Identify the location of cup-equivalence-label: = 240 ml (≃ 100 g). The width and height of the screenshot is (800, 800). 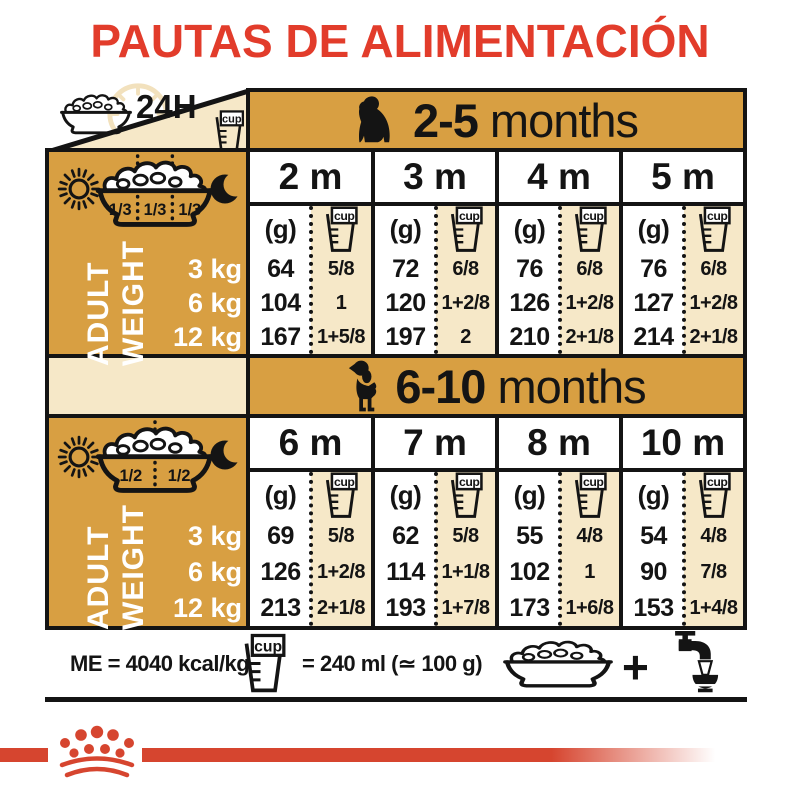
(392, 663).